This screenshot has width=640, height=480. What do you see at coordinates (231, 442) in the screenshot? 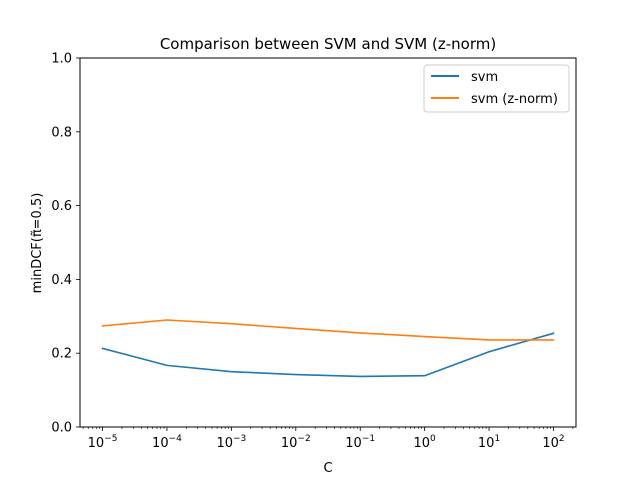
I see `x-tick-label: 10⁻³` at bounding box center [231, 442].